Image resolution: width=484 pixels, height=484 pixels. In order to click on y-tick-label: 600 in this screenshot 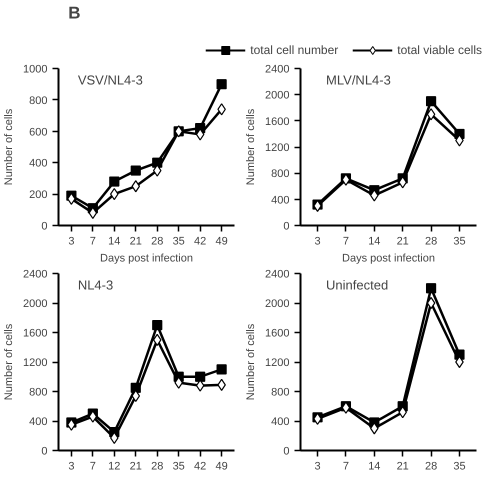, I will do `click(38, 132)`.